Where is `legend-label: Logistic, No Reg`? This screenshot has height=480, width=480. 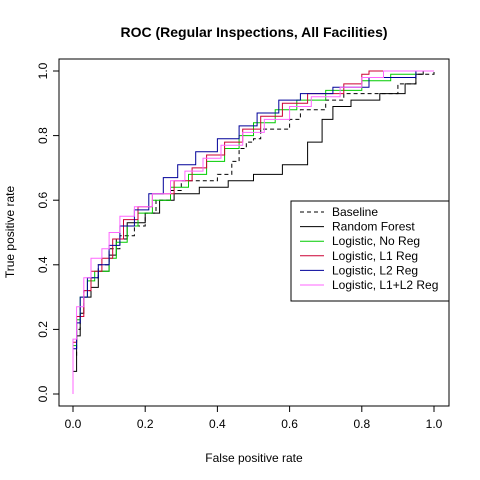
legend-label: Logistic, No Reg is located at coordinates (376, 241).